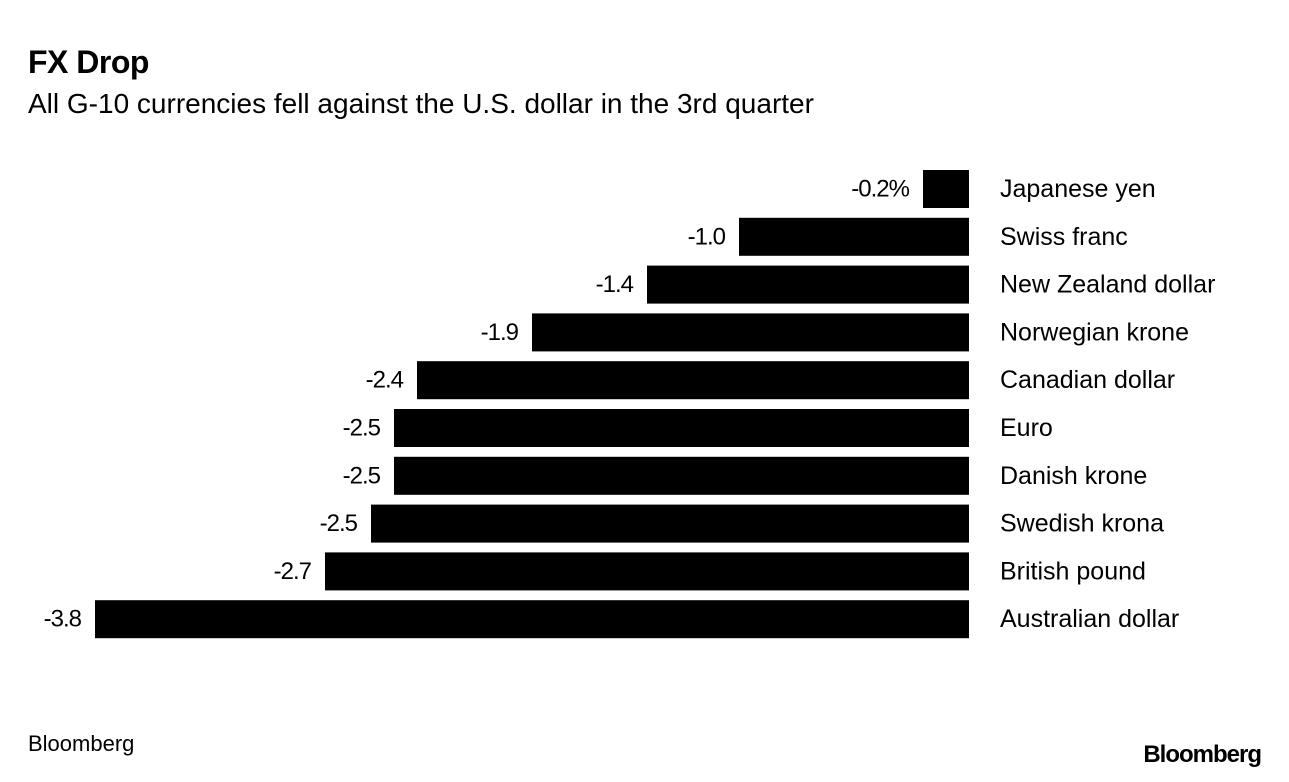 This screenshot has height=782, width=1289. What do you see at coordinates (88, 62) in the screenshot?
I see `chart-title: FX Drop` at bounding box center [88, 62].